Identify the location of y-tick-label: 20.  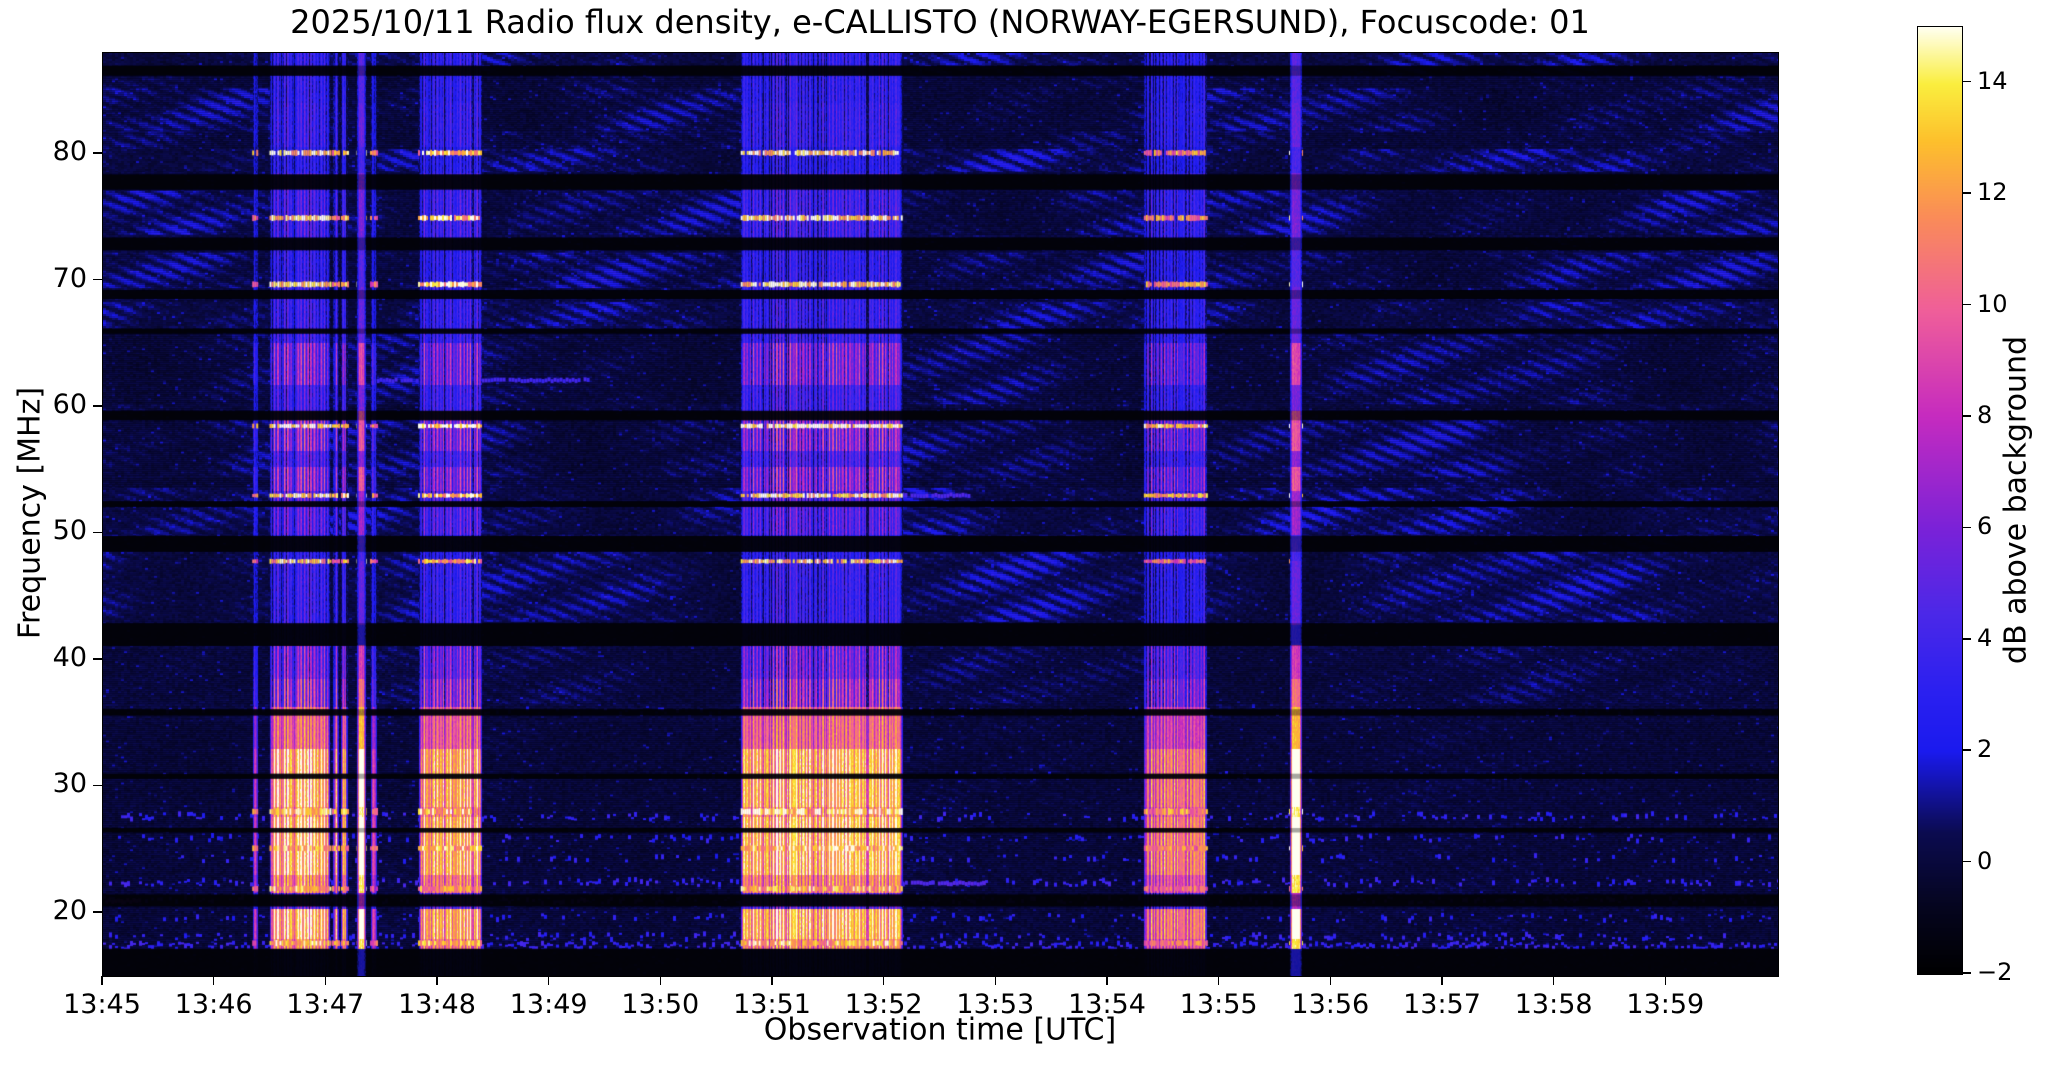
(69, 910).